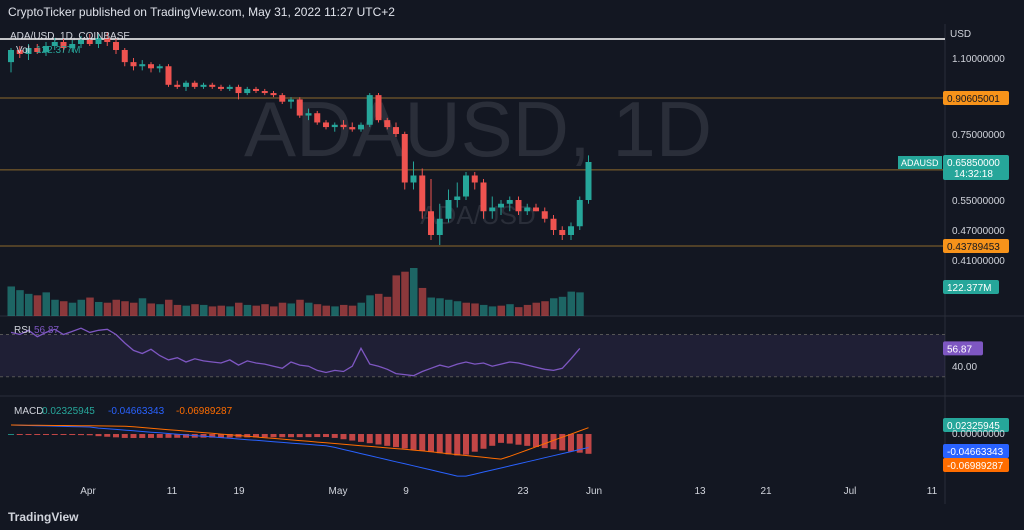 Image resolution: width=1024 pixels, height=530 pixels. What do you see at coordinates (472, 355) in the screenshot?
I see `rsi-band` at bounding box center [472, 355].